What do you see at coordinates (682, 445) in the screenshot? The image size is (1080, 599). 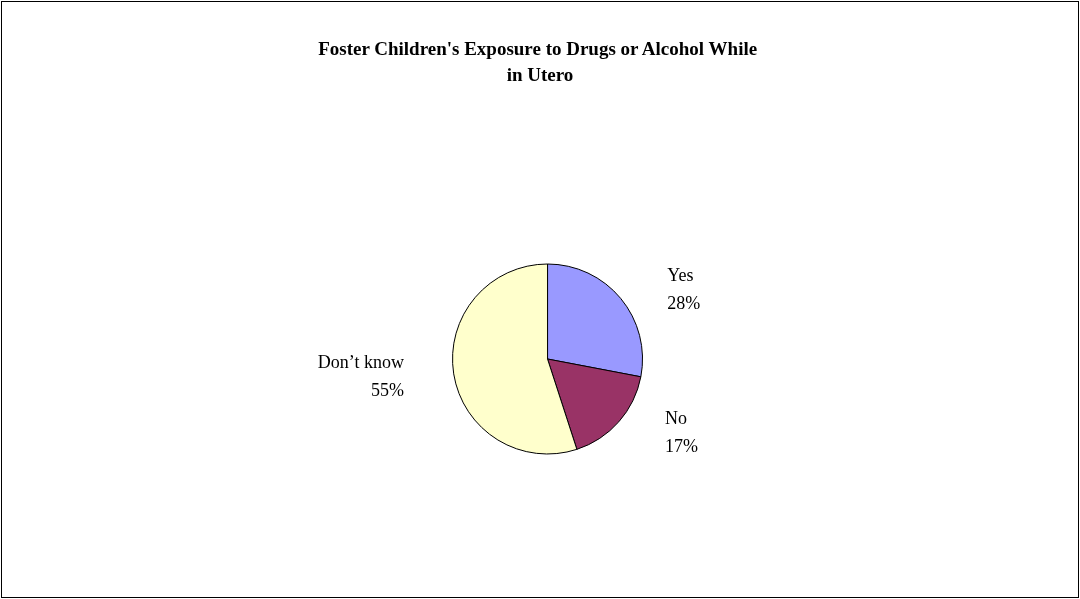 I see `data-label: 17%` at bounding box center [682, 445].